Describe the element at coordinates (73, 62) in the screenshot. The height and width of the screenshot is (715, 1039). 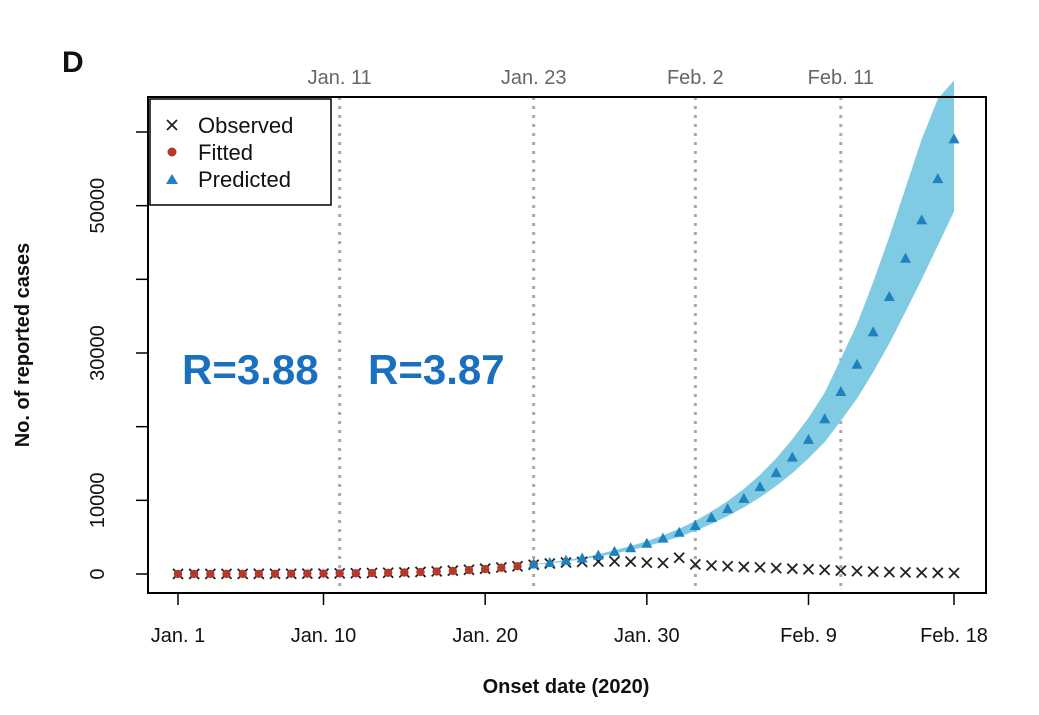
I see `panel-label: D` at that location.